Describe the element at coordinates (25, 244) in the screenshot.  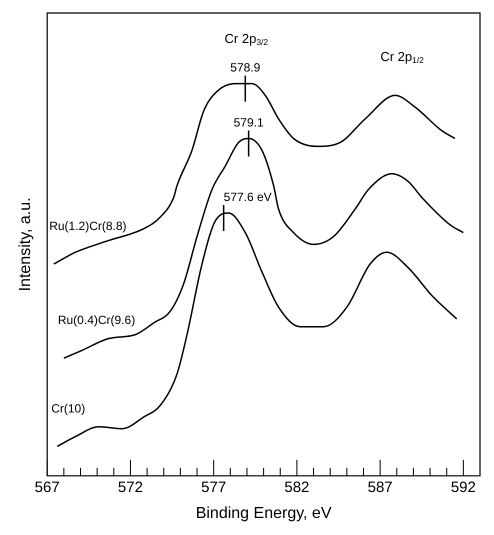
I see `y-axis-title: Intensity, a.u.` at that location.